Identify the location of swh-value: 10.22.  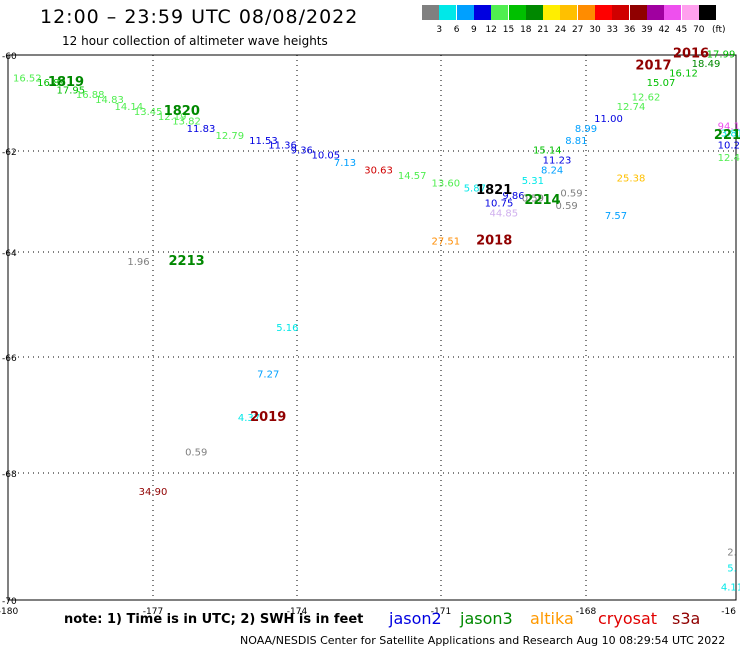
(729, 146).